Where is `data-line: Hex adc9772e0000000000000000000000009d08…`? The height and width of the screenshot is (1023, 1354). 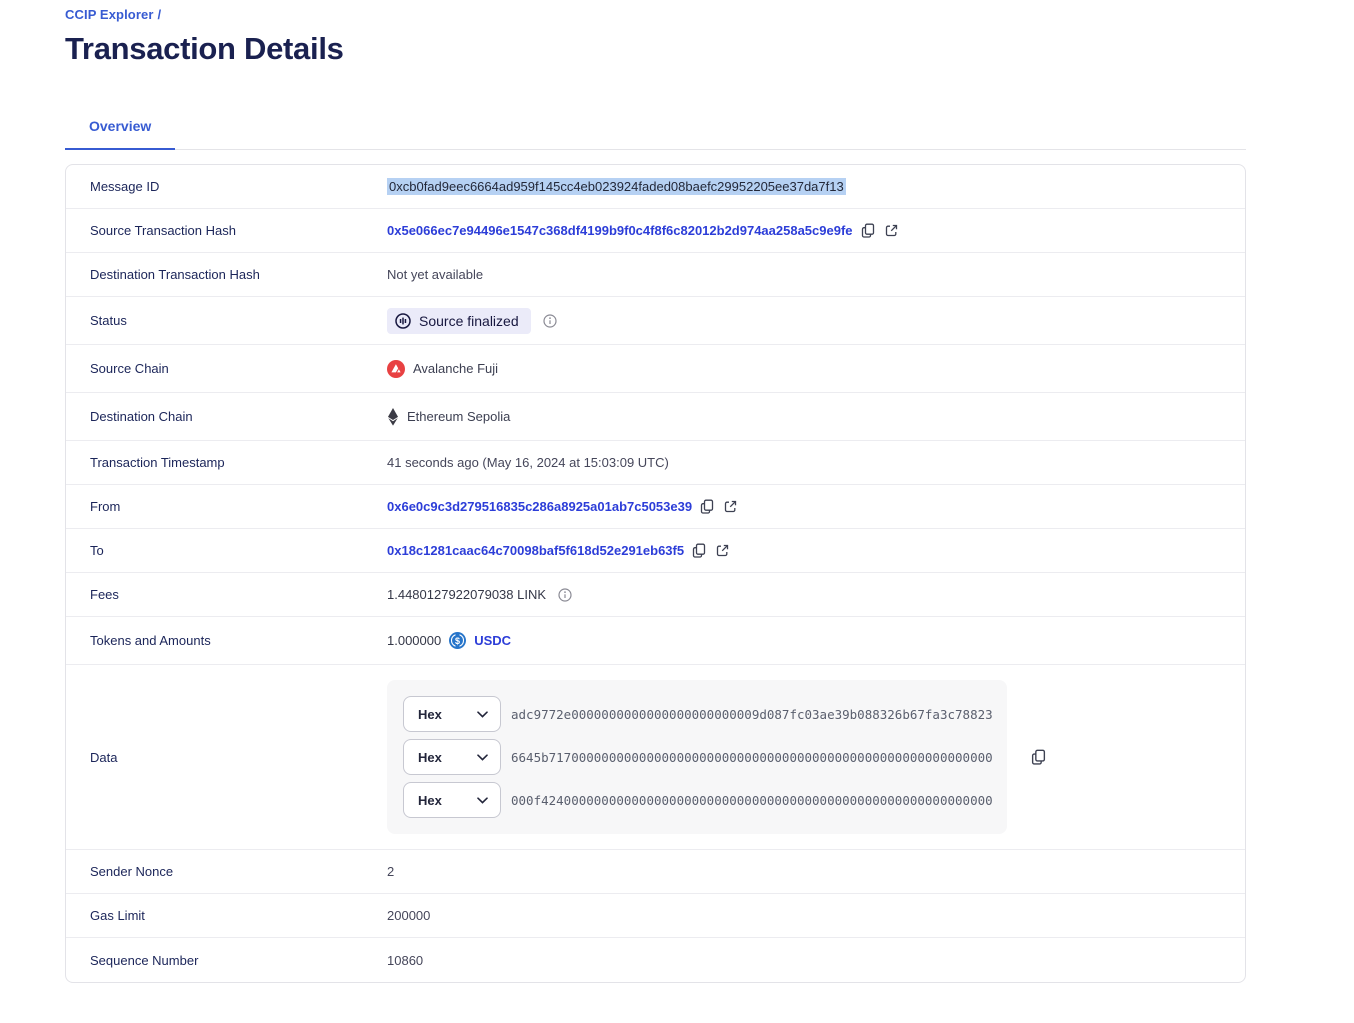
data-line: Hex adc9772e0000000000000000000000009d08… is located at coordinates (698, 714).